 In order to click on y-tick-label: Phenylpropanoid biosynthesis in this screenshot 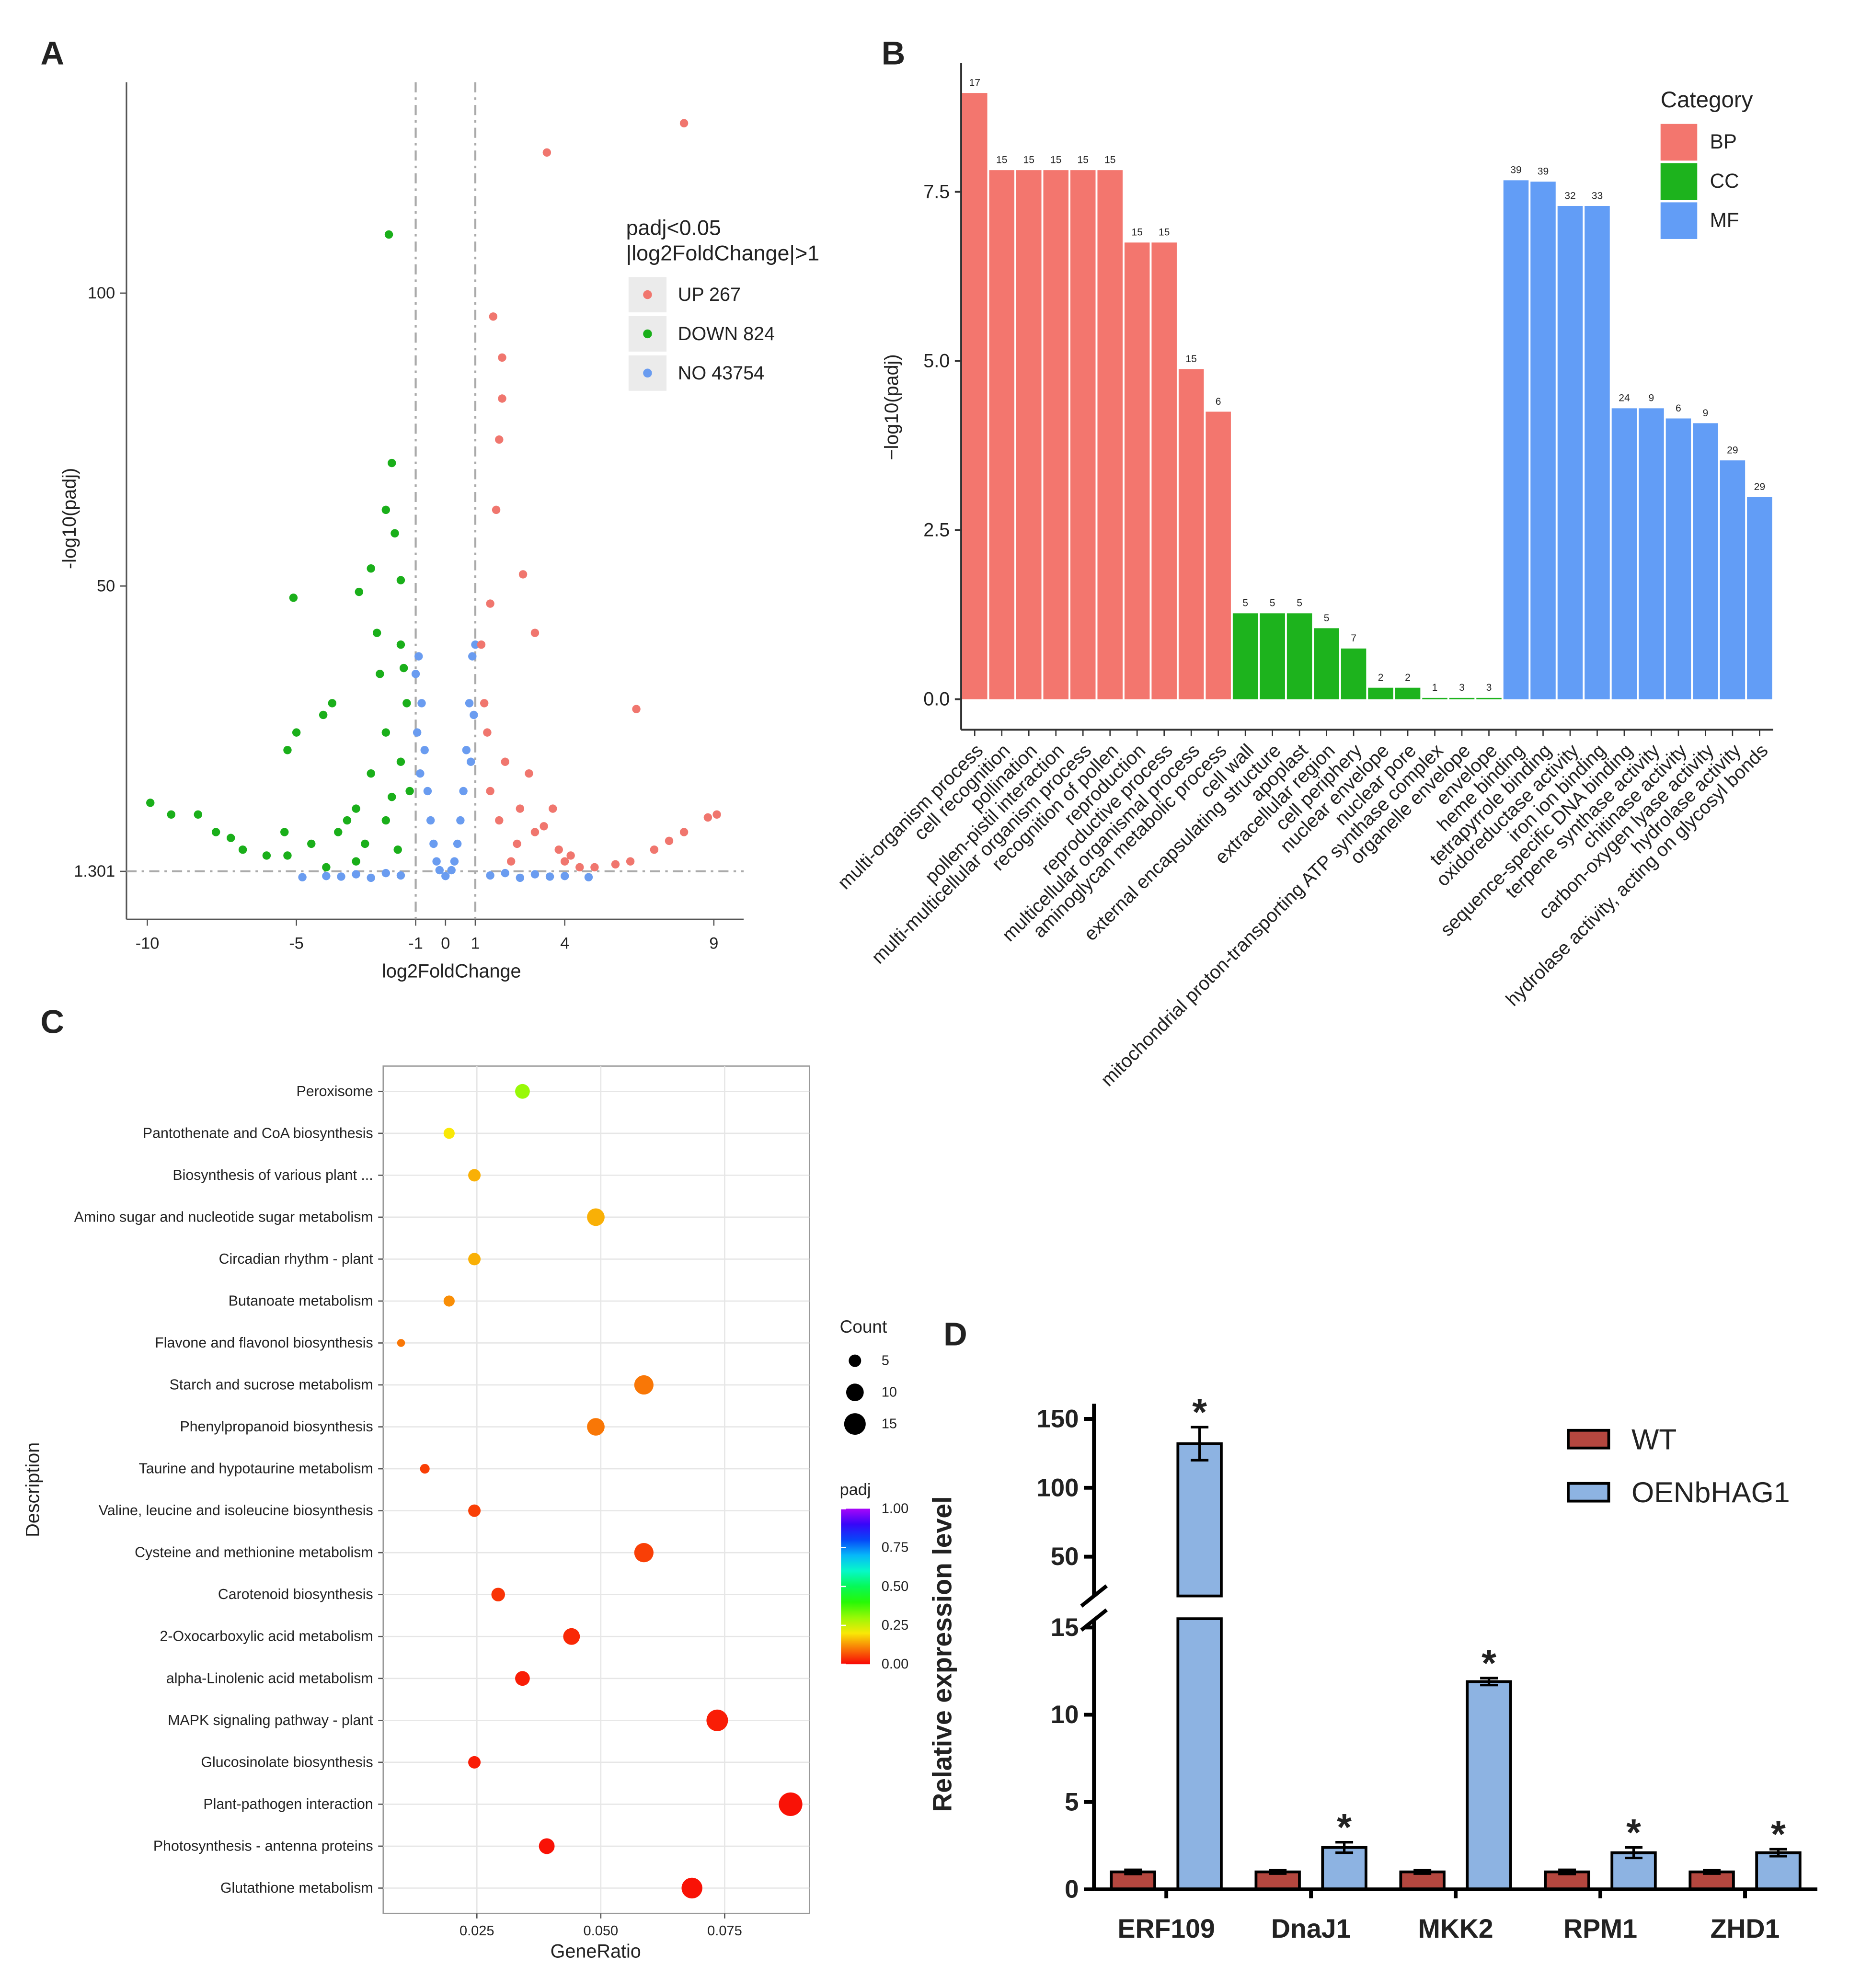, I will do `click(276, 1427)`.